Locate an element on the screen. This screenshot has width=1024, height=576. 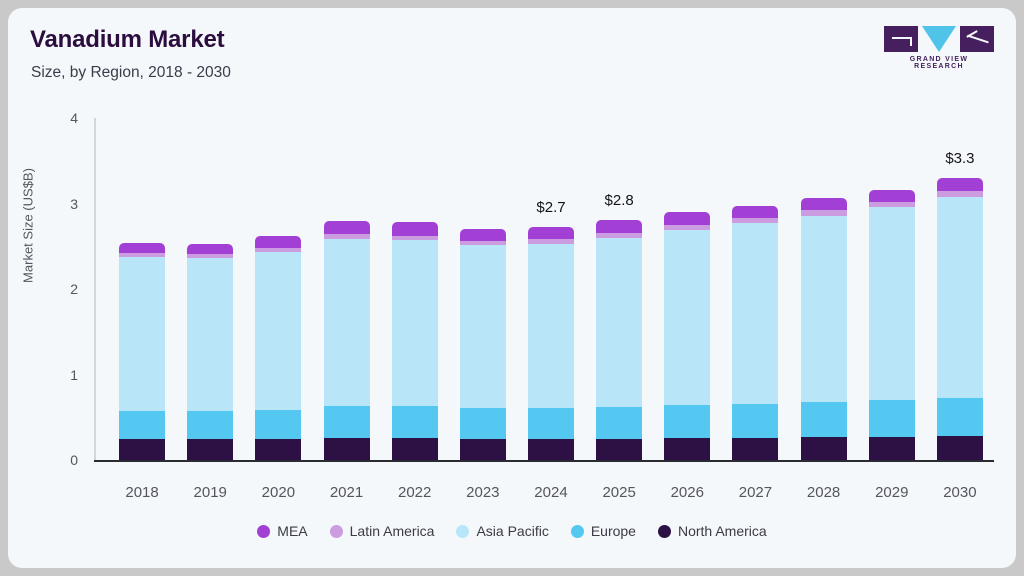
bar-segment-europe-2030 is located at coordinates (959, 417).